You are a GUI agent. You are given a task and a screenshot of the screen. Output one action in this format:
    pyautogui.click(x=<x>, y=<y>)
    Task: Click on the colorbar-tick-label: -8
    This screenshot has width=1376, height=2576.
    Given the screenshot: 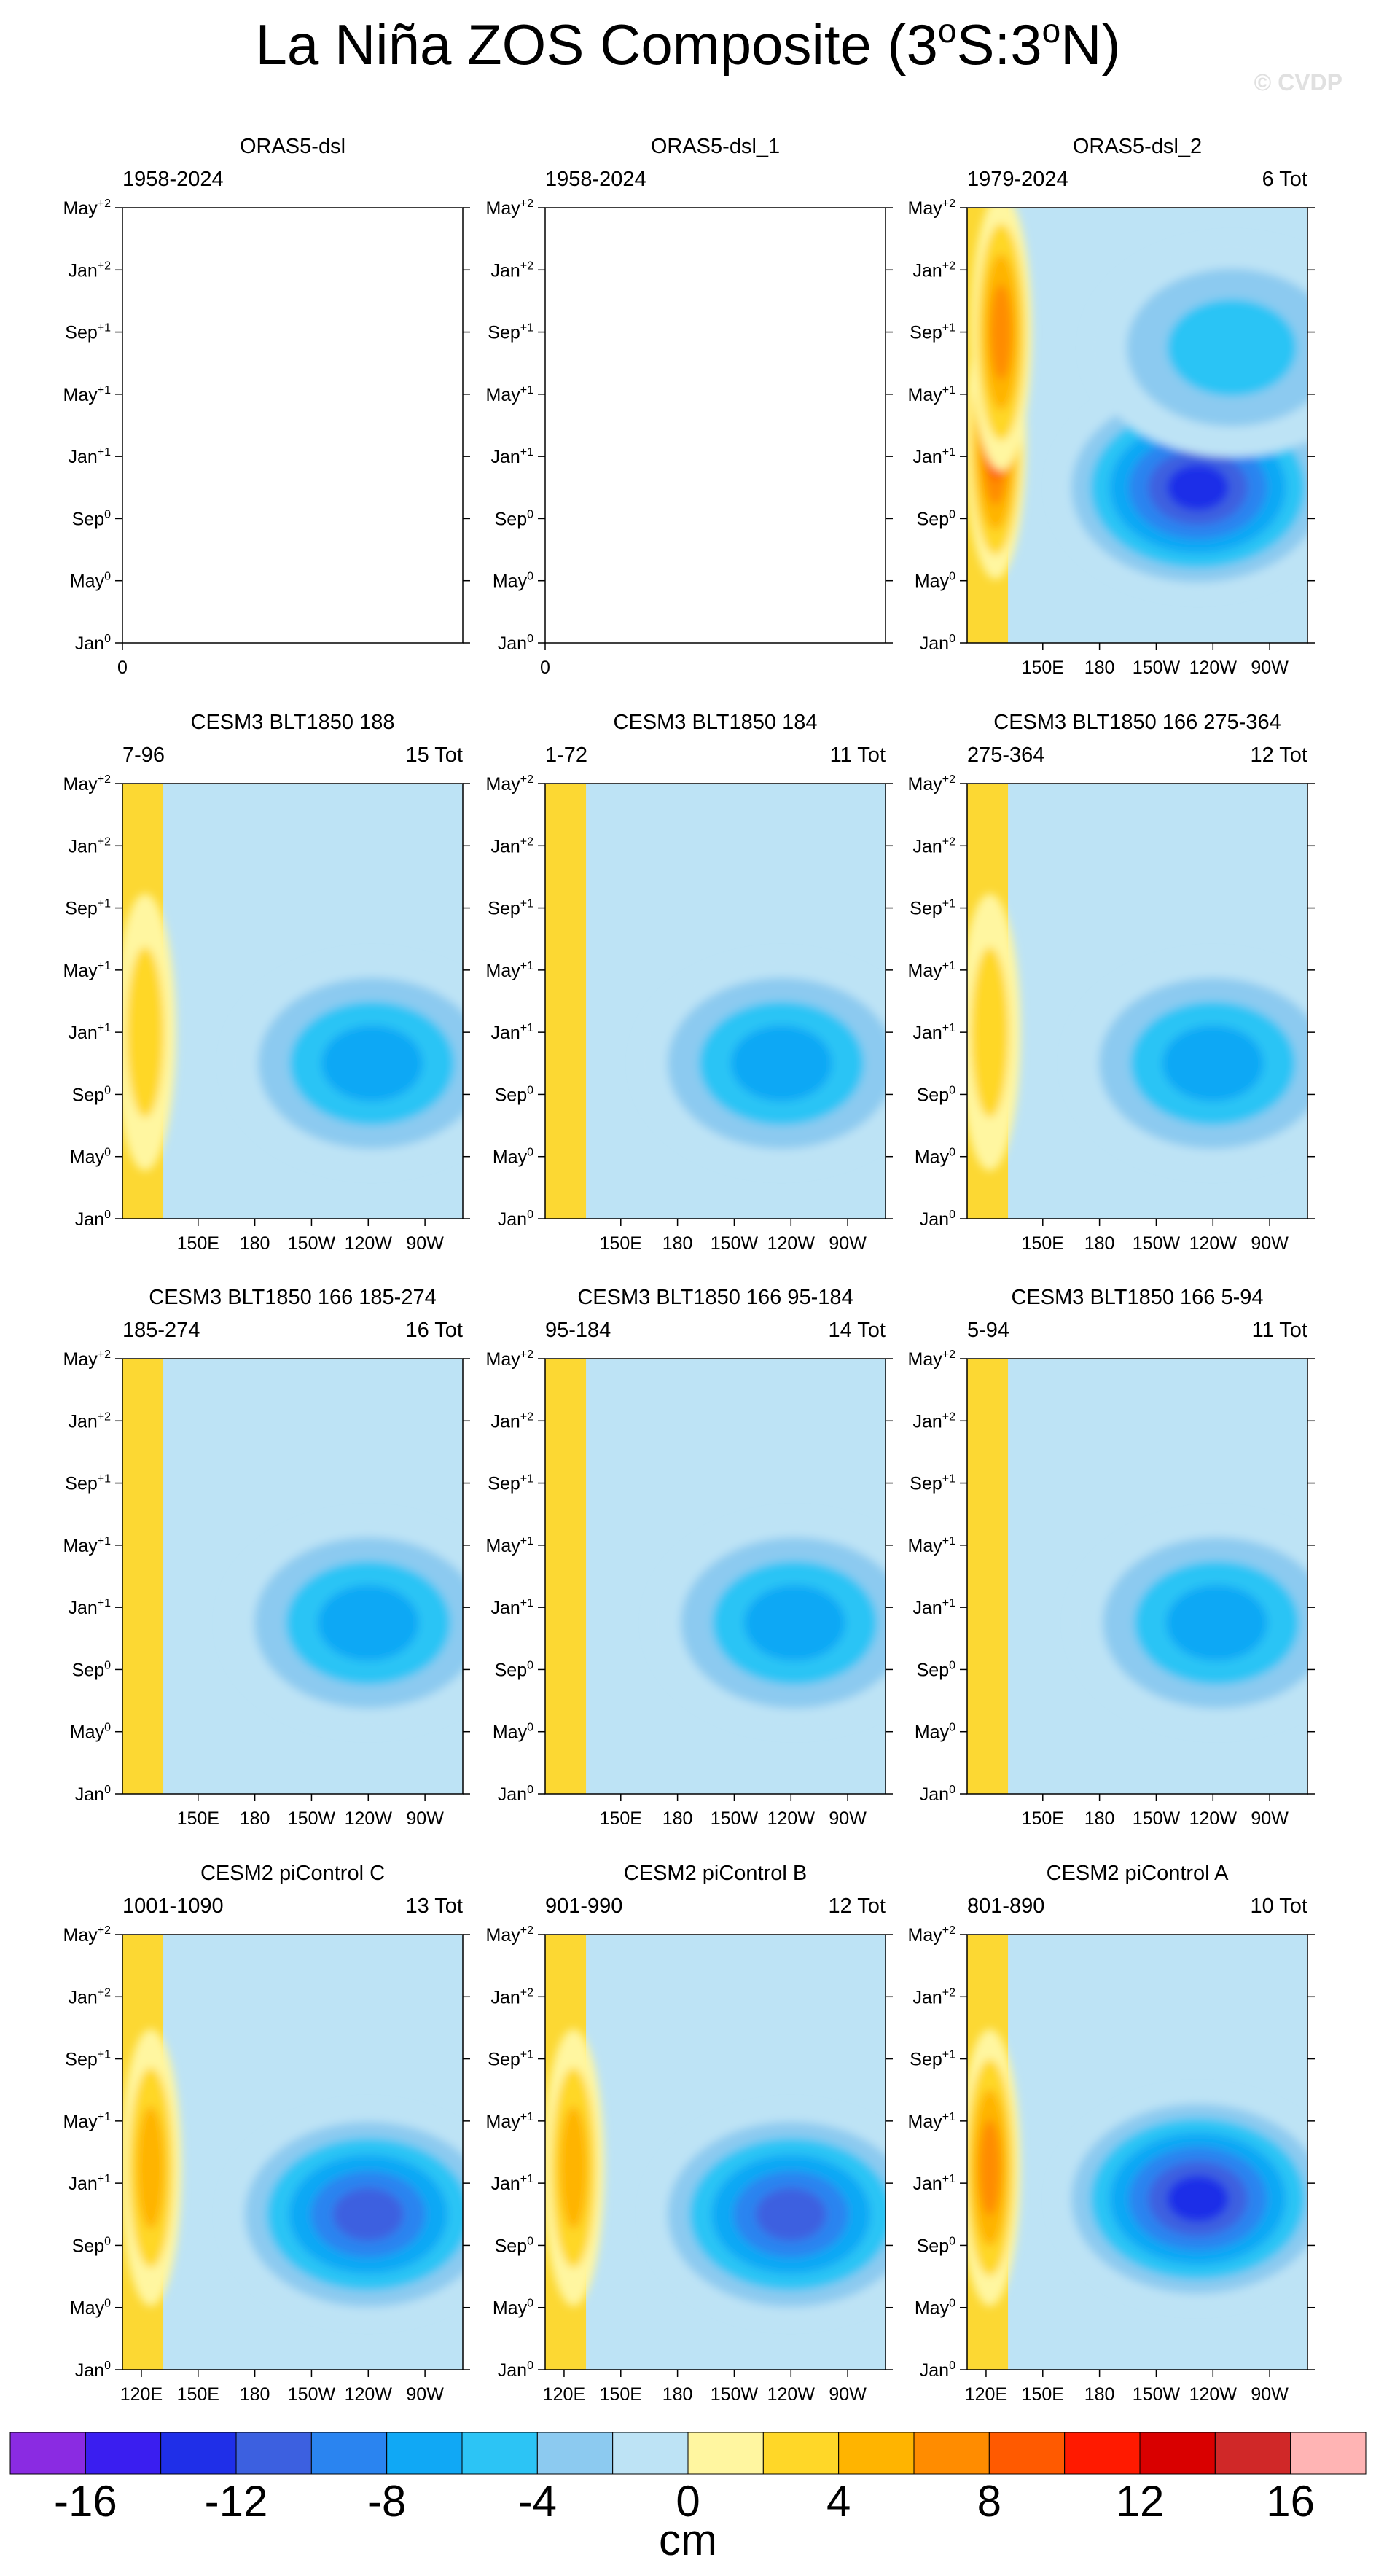 What is the action you would take?
    pyautogui.click(x=386, y=2502)
    